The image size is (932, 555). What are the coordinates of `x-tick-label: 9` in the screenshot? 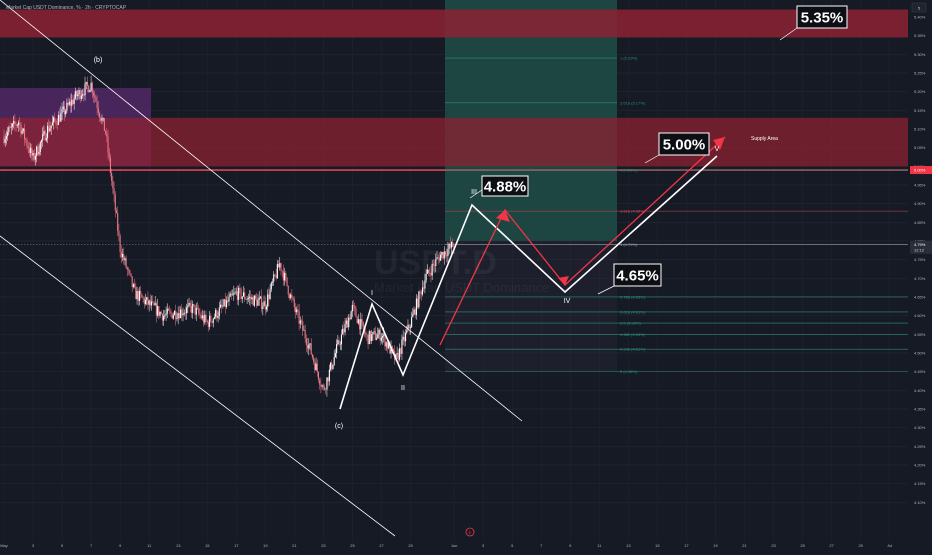 It's located at (120, 545).